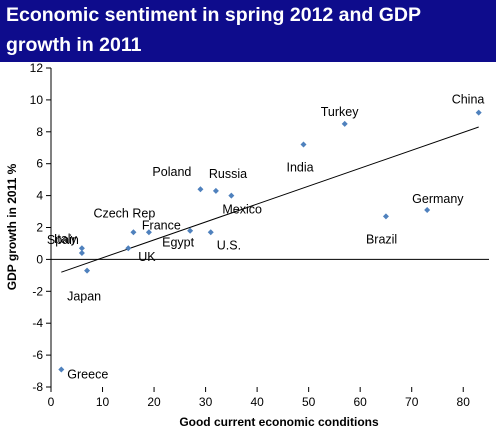 The width and height of the screenshot is (503, 432). I want to click on data-point-india, so click(303, 144).